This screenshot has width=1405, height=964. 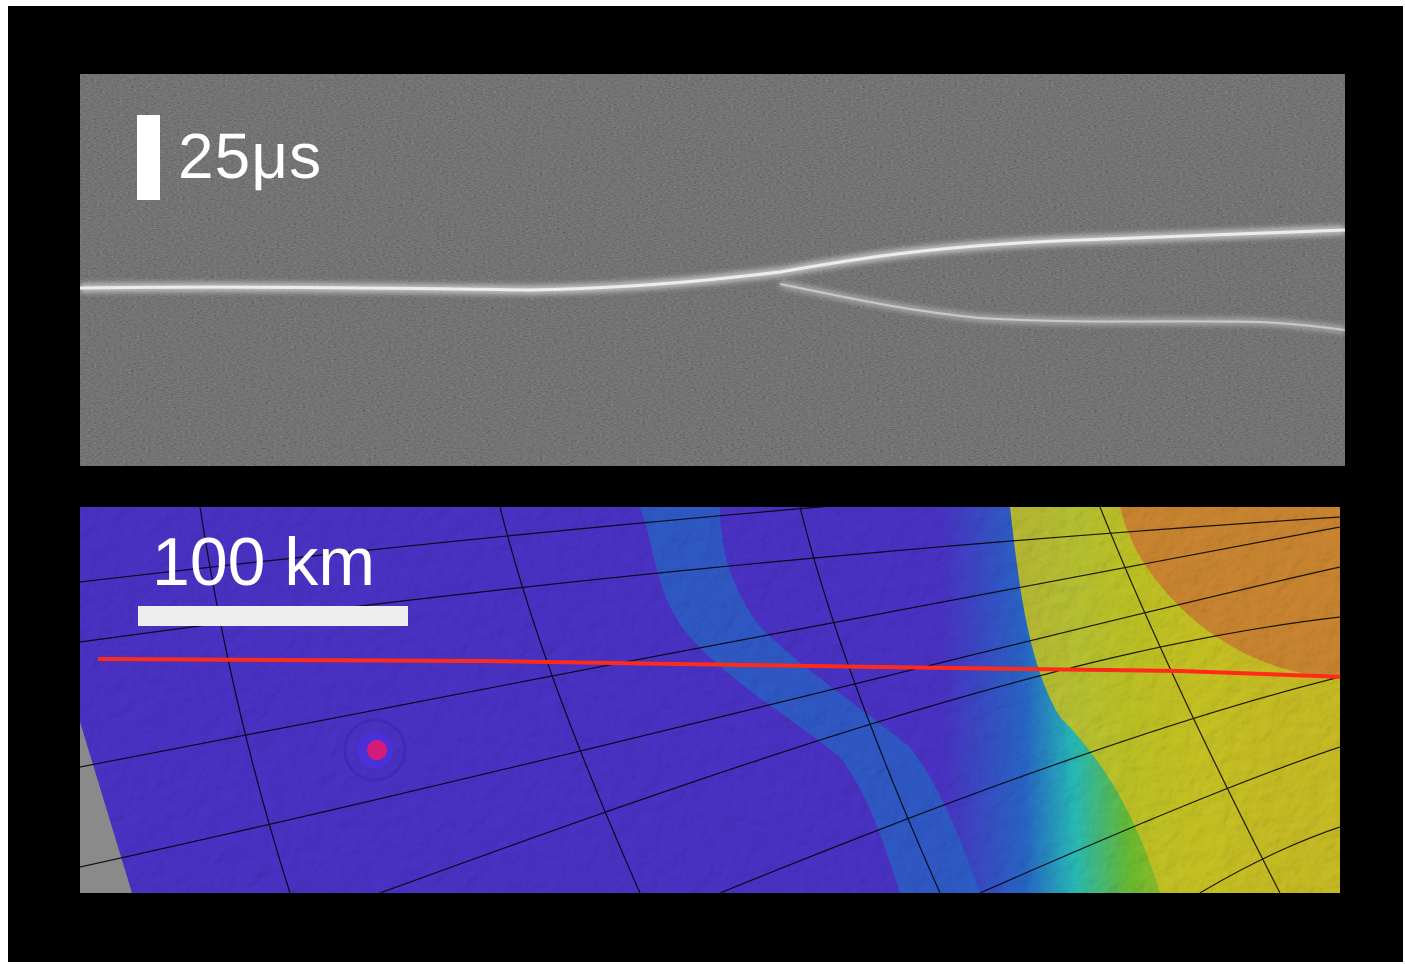 What do you see at coordinates (263, 562) in the screenshot?
I see `distance-scale-label: 100 km` at bounding box center [263, 562].